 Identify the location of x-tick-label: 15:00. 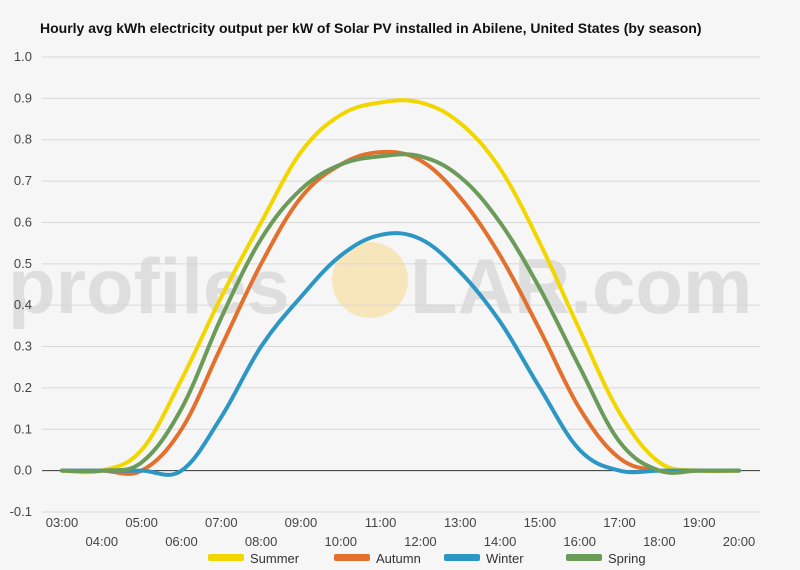
(540, 522).